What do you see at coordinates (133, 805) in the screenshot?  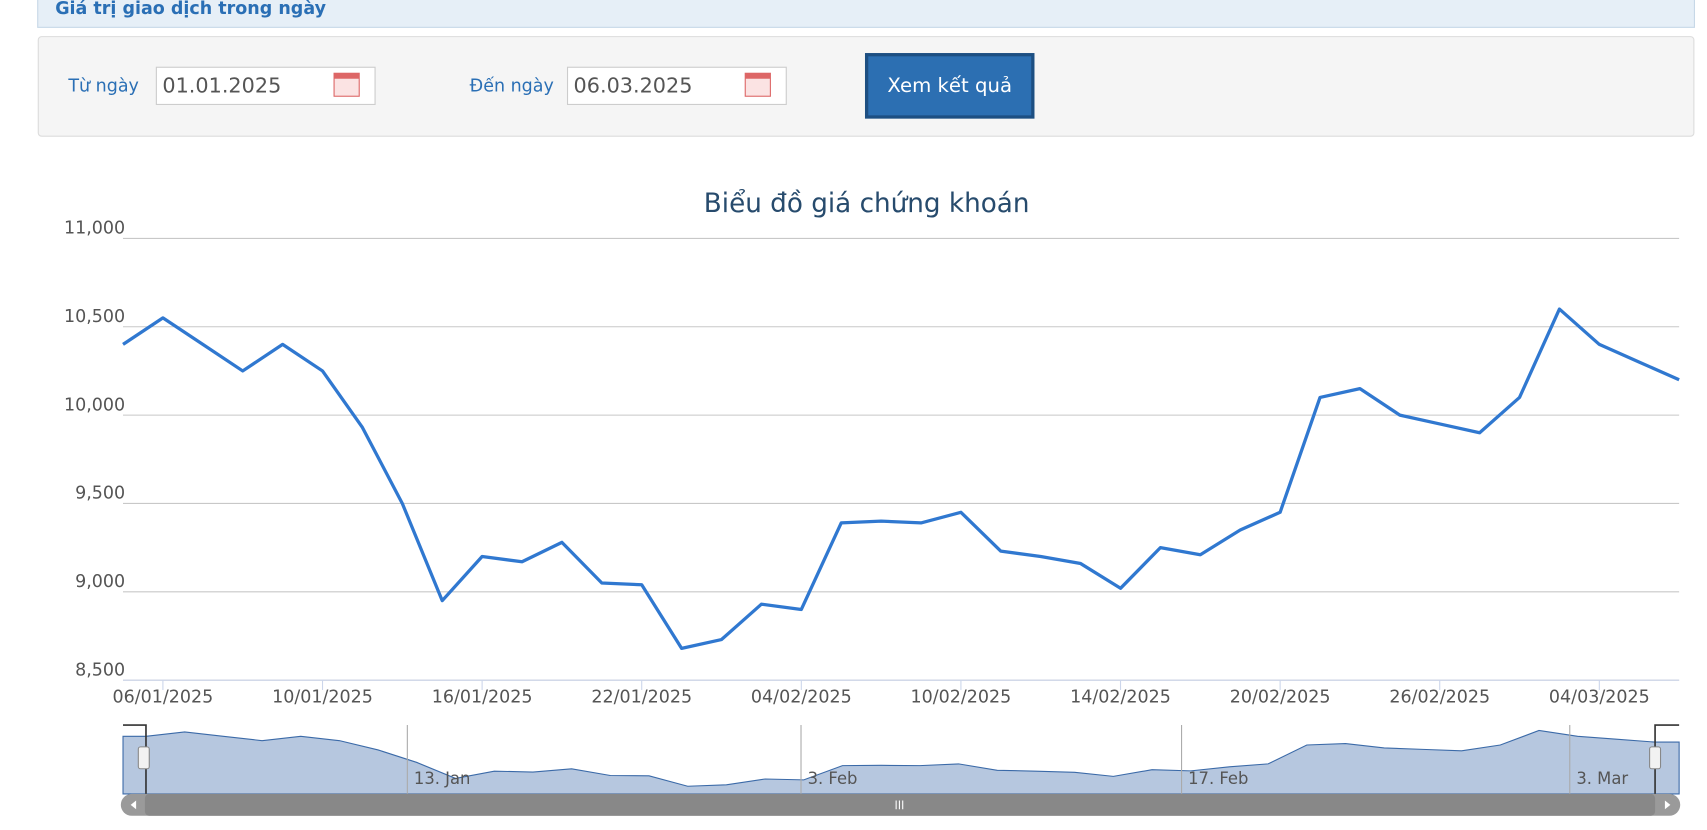 I see `scrollbar-left-arrow` at bounding box center [133, 805].